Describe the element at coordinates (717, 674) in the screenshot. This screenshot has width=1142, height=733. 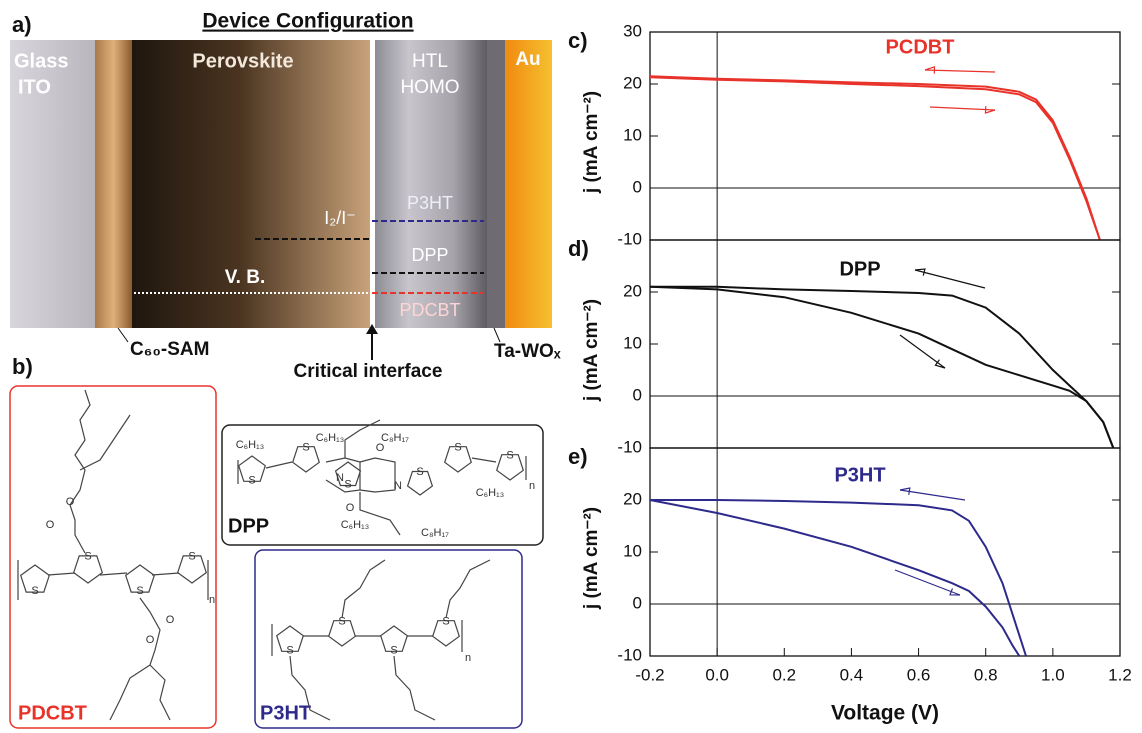
I see `x-tick-label: 0.0` at that location.